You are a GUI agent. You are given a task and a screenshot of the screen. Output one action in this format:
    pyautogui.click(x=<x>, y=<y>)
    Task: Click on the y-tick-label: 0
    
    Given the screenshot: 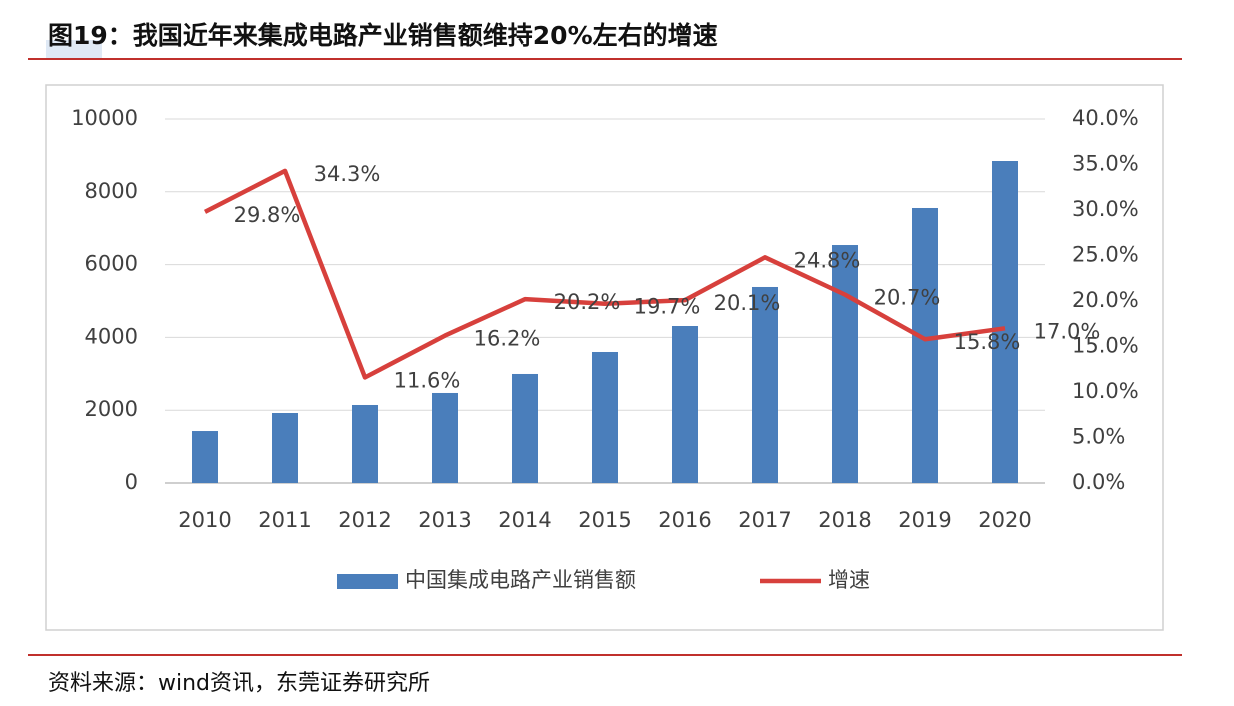 What is the action you would take?
    pyautogui.click(x=131, y=482)
    